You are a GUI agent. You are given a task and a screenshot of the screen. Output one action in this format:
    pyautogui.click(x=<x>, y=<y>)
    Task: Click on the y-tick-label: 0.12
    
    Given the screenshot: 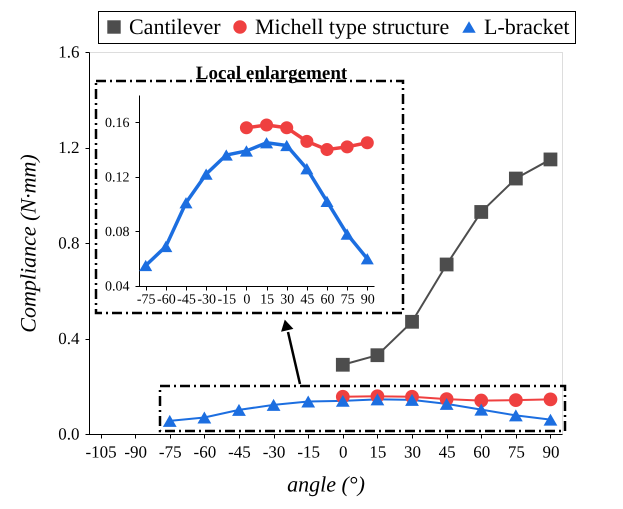 What is the action you would take?
    pyautogui.click(x=117, y=178)
    